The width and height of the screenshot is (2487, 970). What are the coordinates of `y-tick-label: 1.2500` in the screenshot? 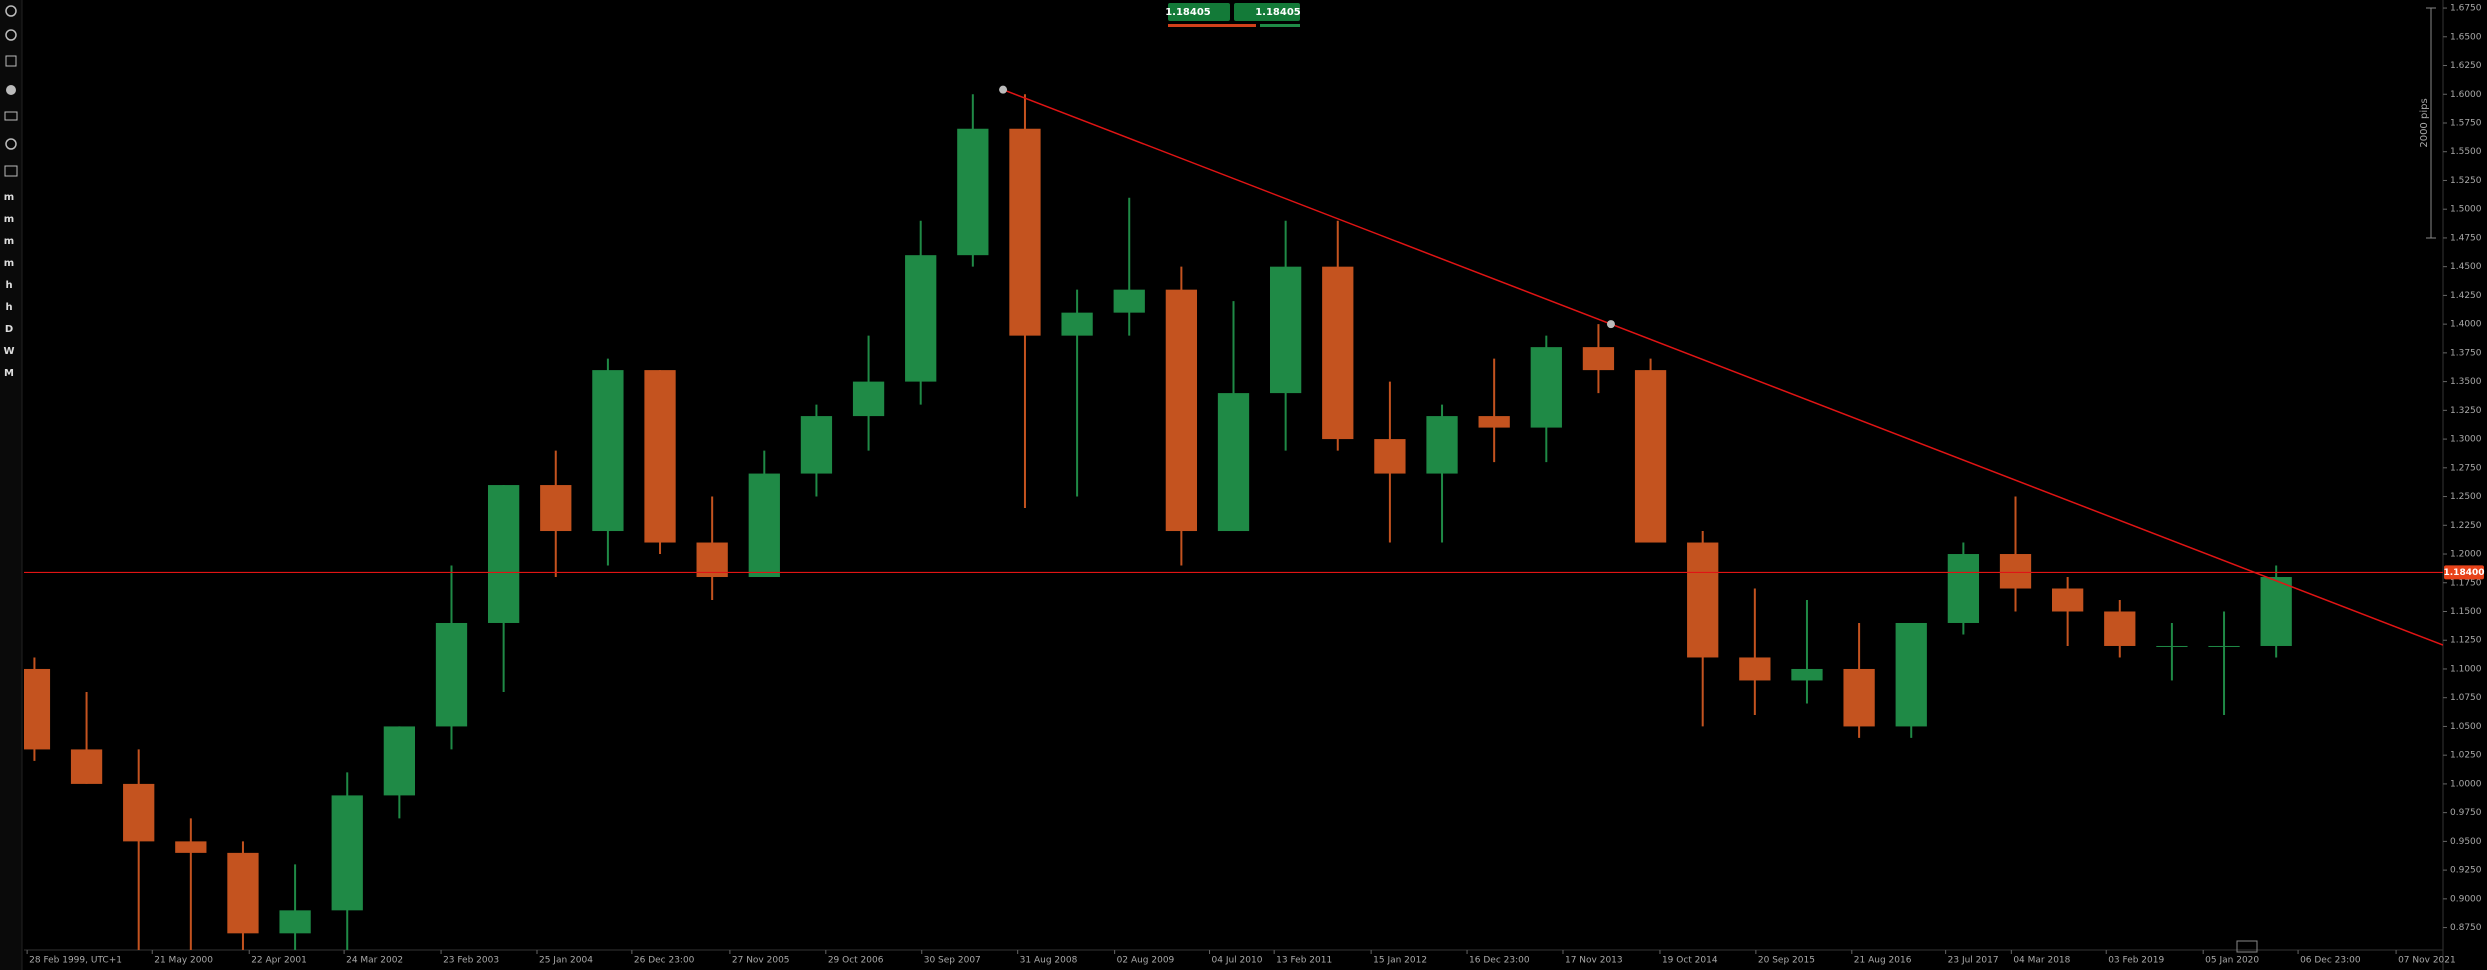 It's located at (2466, 497).